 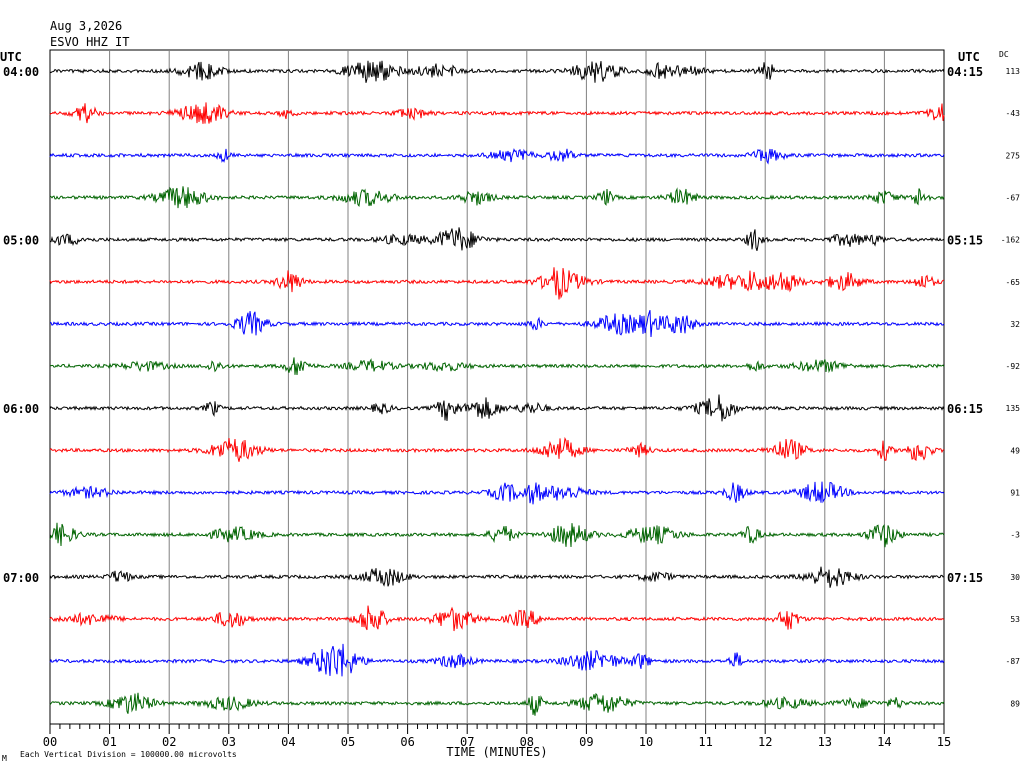 What do you see at coordinates (1013, 155) in the screenshot?
I see `dc-offset-value: 275` at bounding box center [1013, 155].